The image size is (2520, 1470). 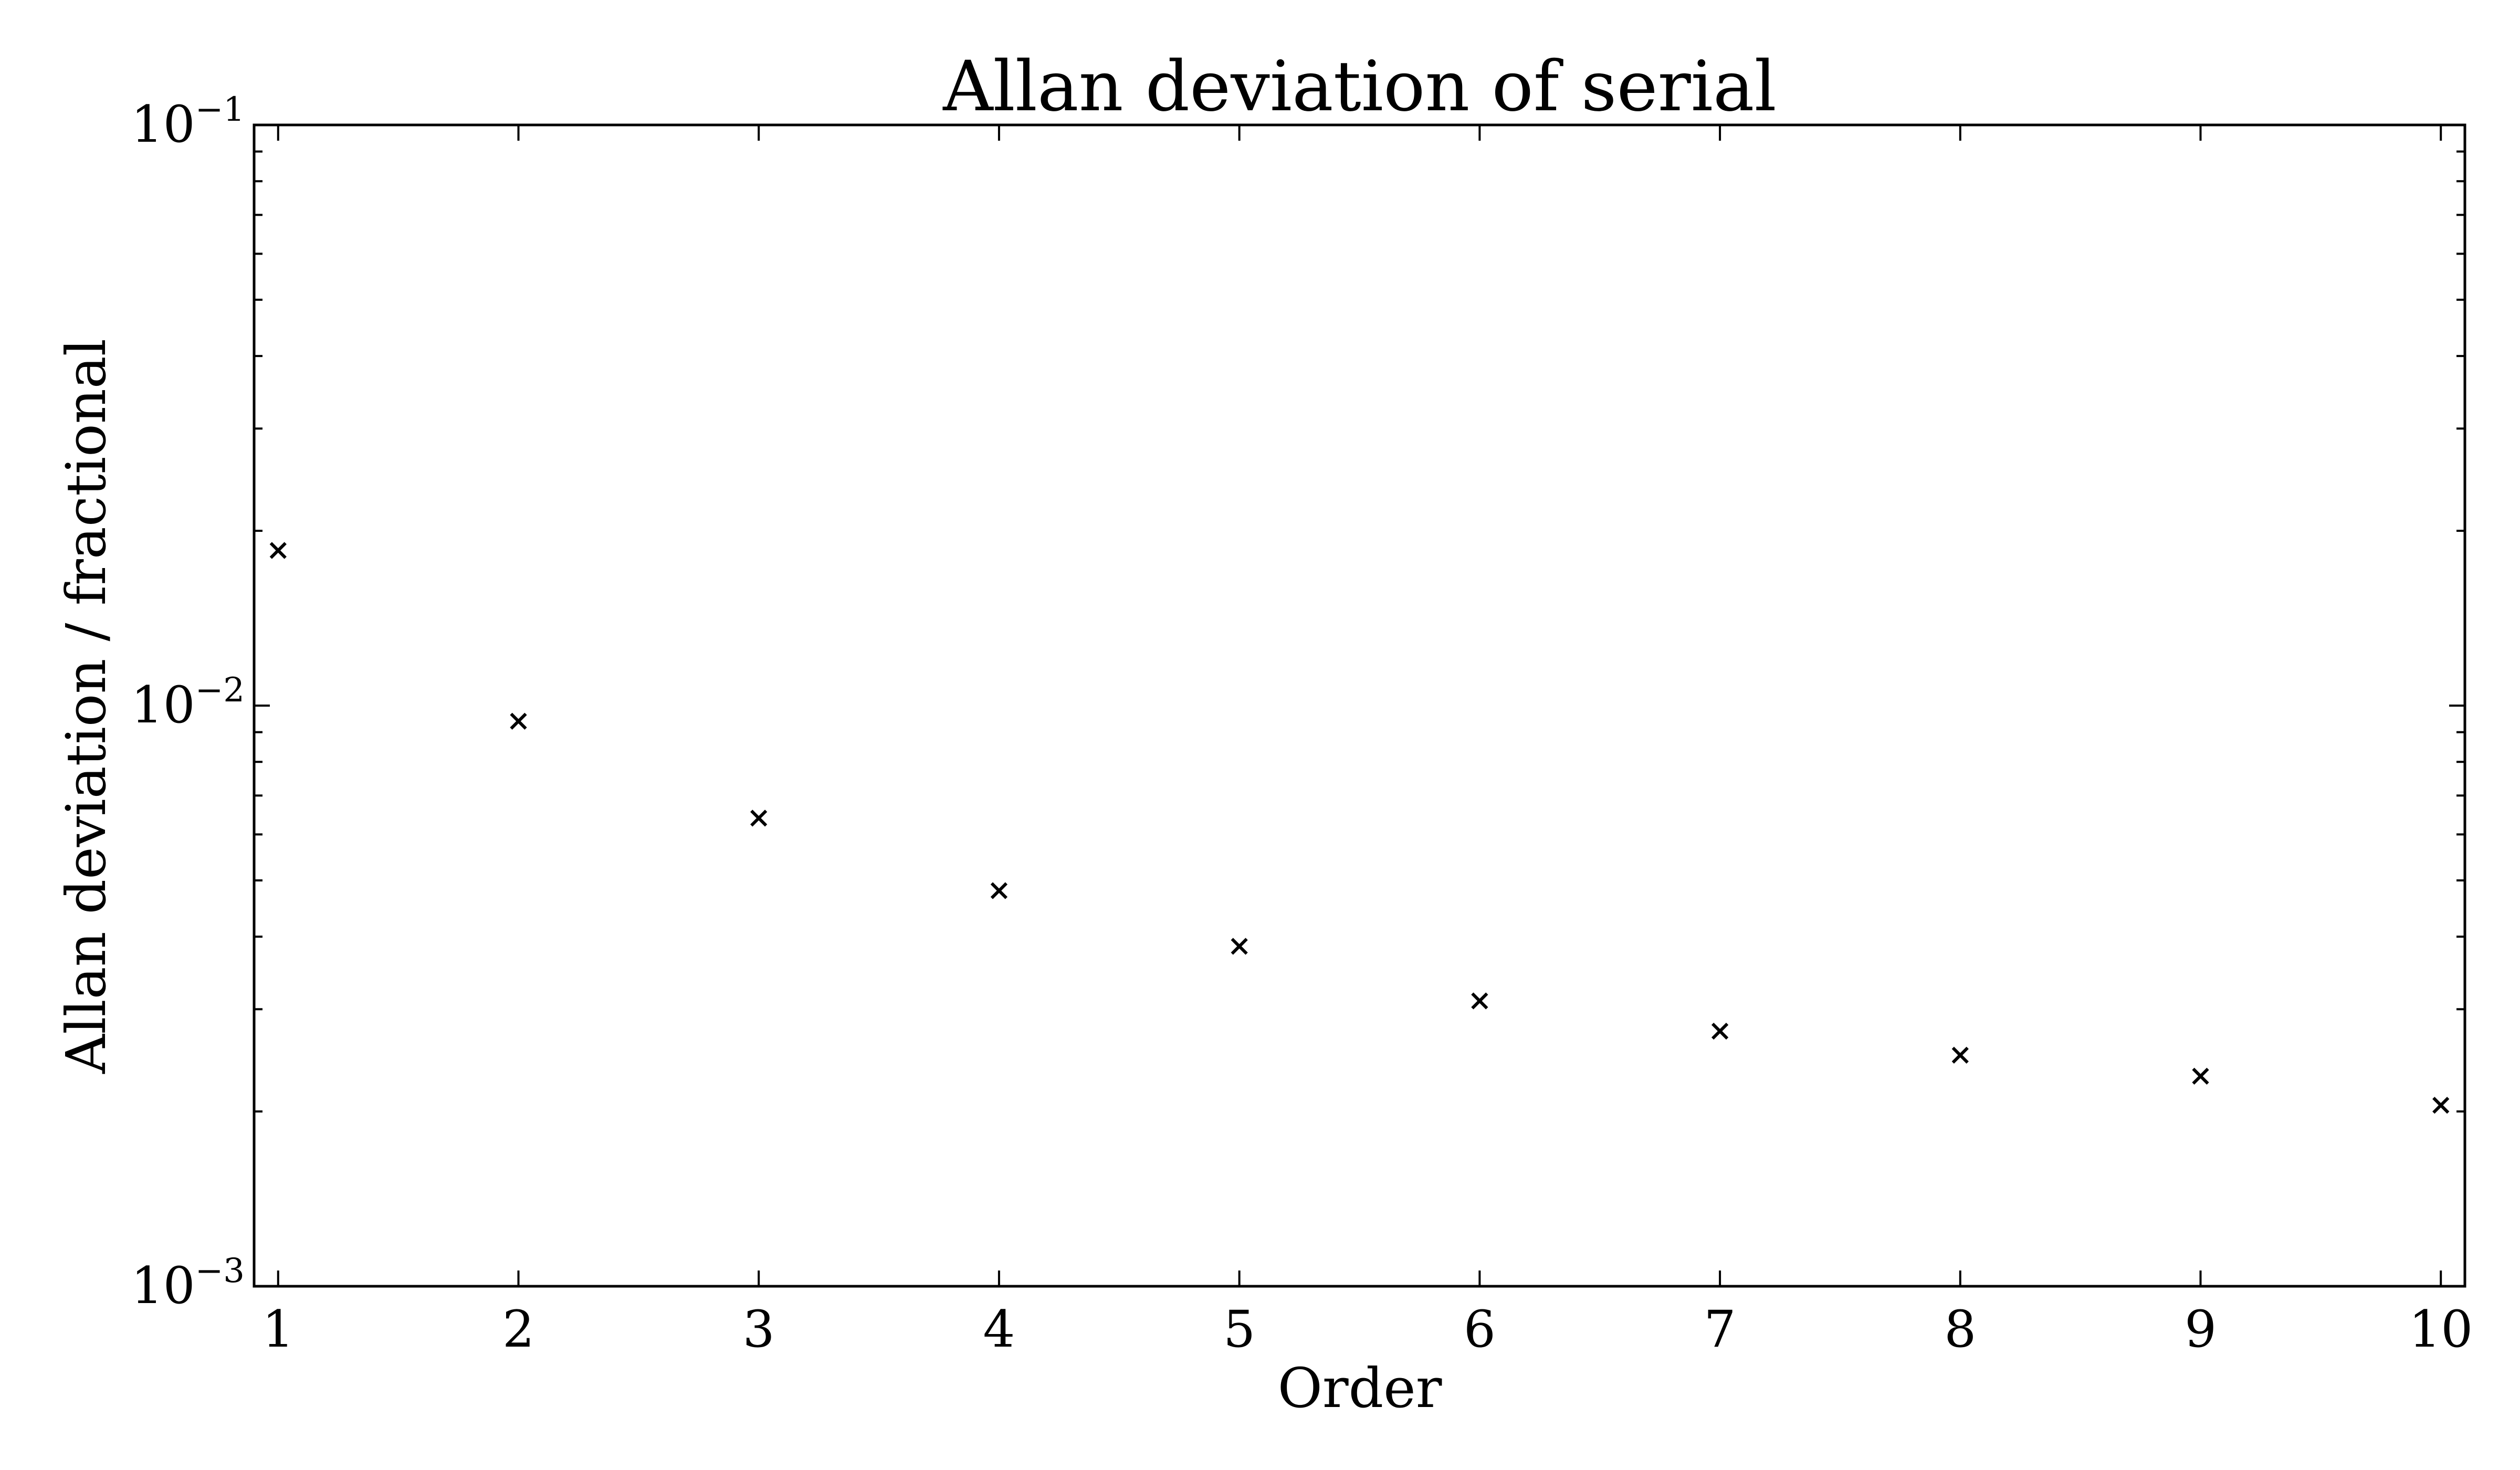 I want to click on x-tick-label: 4, so click(x=999, y=1329).